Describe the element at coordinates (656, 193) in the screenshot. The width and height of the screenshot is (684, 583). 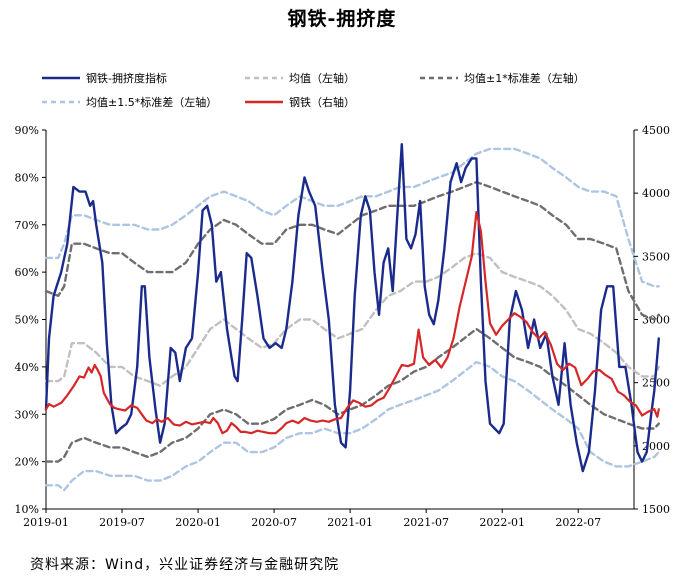
I see `y-right-tick-label: 4000` at that location.